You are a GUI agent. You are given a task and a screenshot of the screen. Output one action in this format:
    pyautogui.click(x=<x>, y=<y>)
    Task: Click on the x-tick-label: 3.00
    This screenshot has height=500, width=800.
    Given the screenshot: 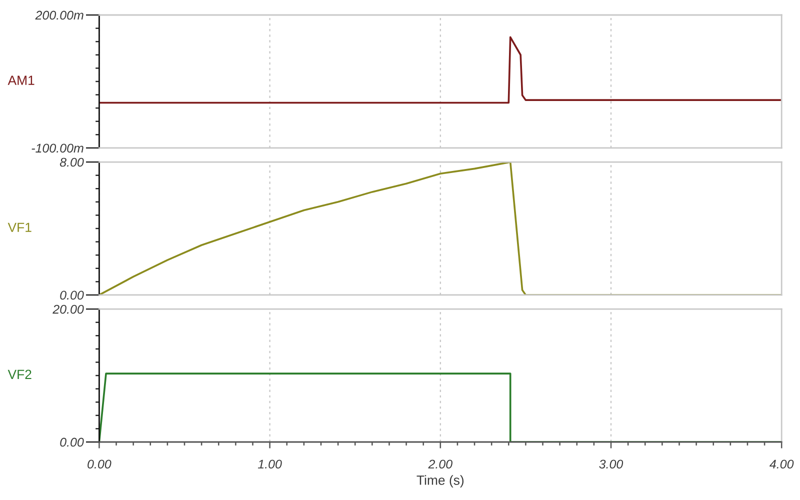 What is the action you would take?
    pyautogui.click(x=611, y=464)
    